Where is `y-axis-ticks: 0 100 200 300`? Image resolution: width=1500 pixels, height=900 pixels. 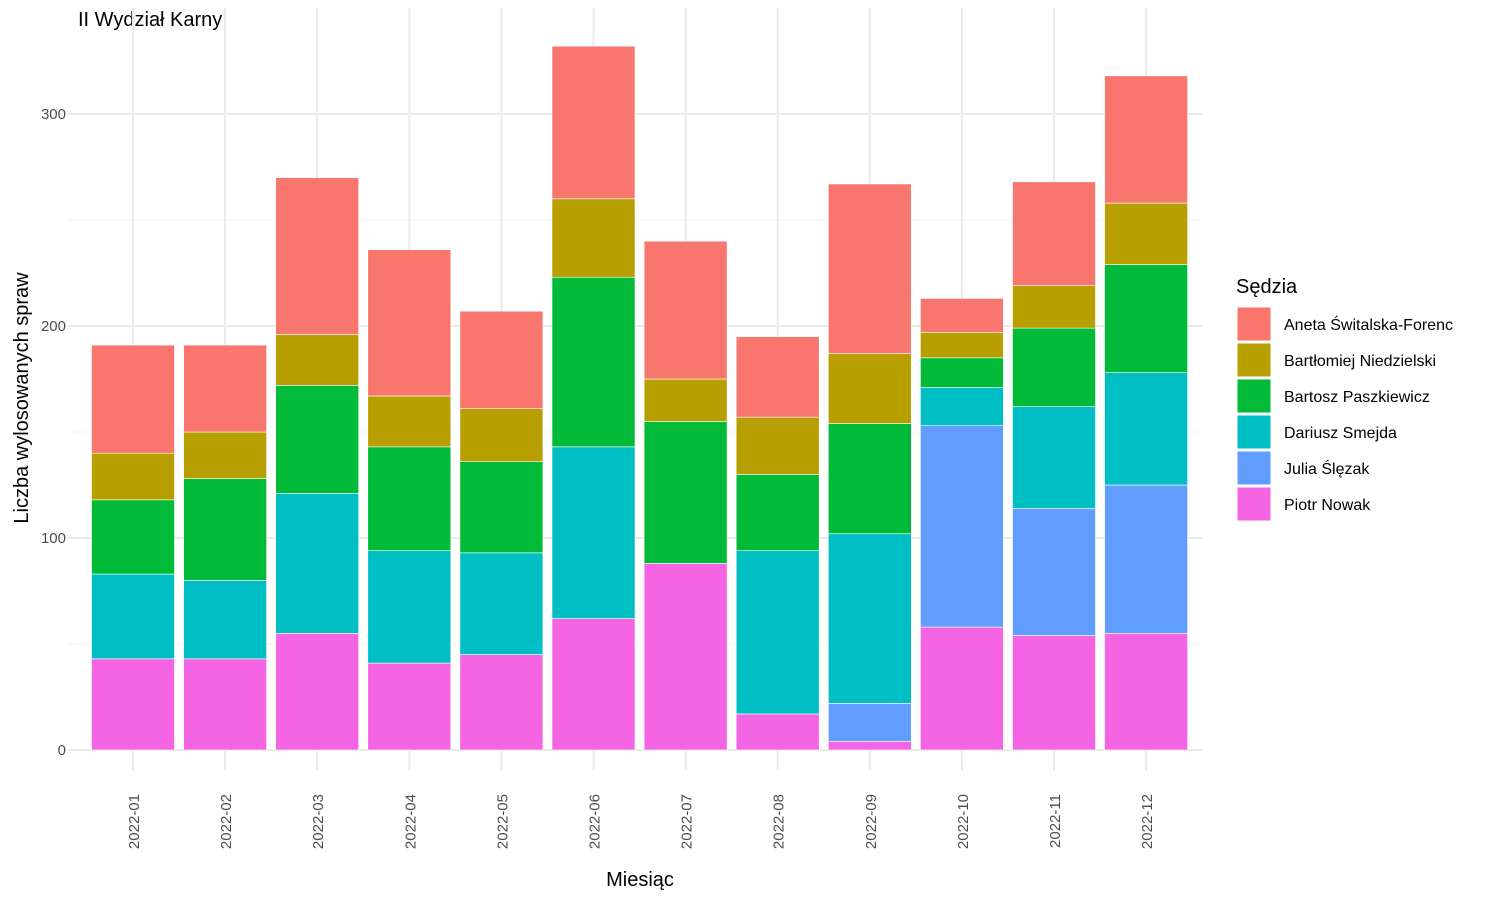
y-axis-ticks: 0 100 200 300 is located at coordinates (53, 432).